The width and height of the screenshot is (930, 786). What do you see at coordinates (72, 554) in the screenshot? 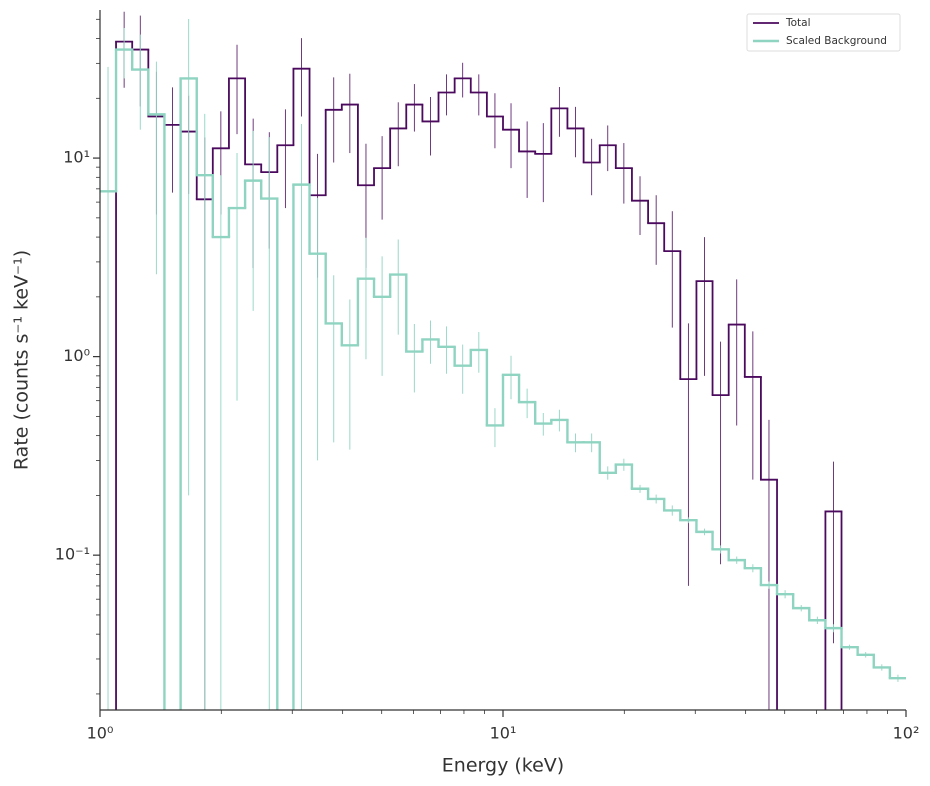
I see `y-tick-label: 10⁻¹` at bounding box center [72, 554].